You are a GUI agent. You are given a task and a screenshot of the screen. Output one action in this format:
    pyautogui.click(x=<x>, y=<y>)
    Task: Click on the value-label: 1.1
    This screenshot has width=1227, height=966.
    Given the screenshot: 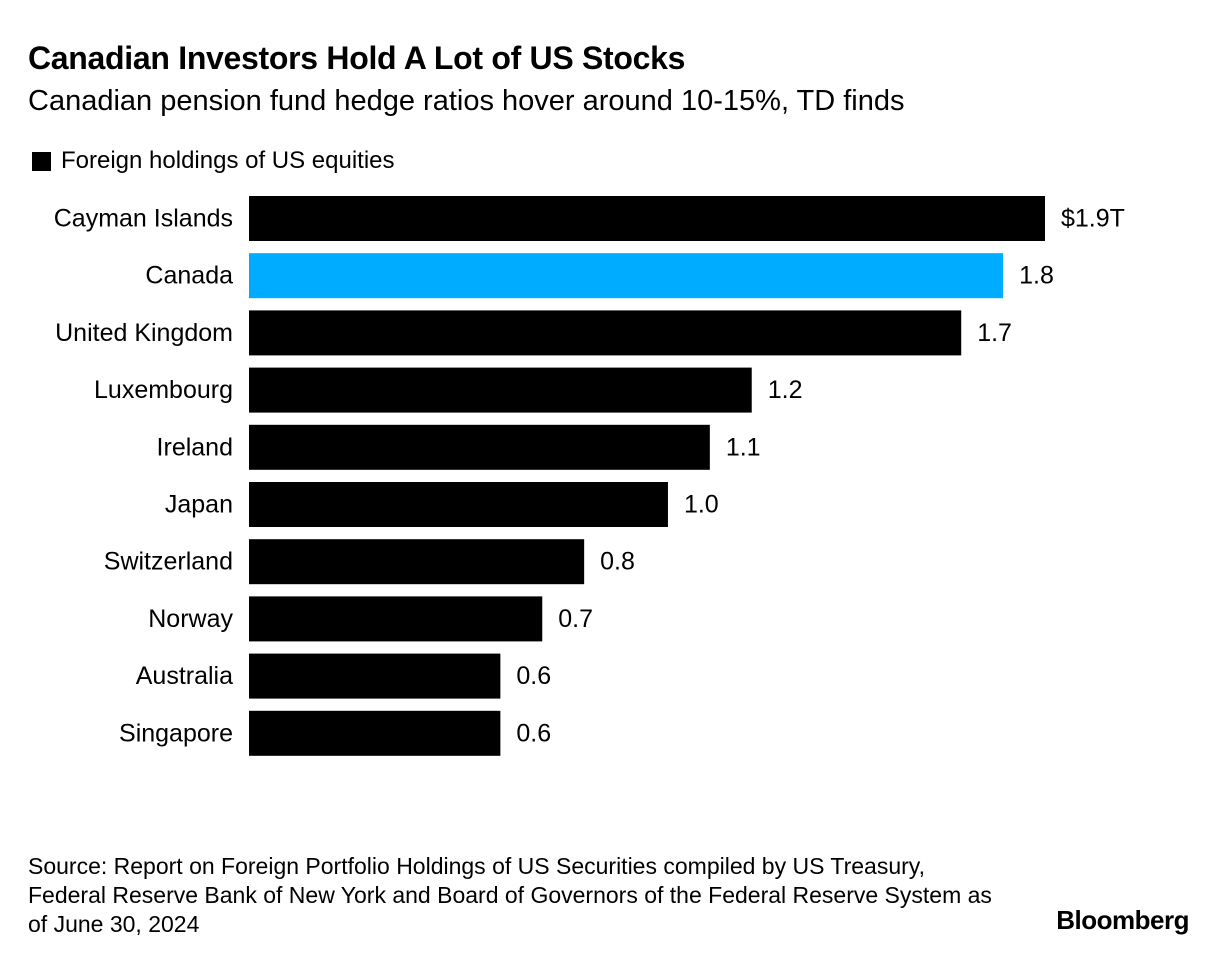 What is the action you would take?
    pyautogui.click(x=743, y=447)
    